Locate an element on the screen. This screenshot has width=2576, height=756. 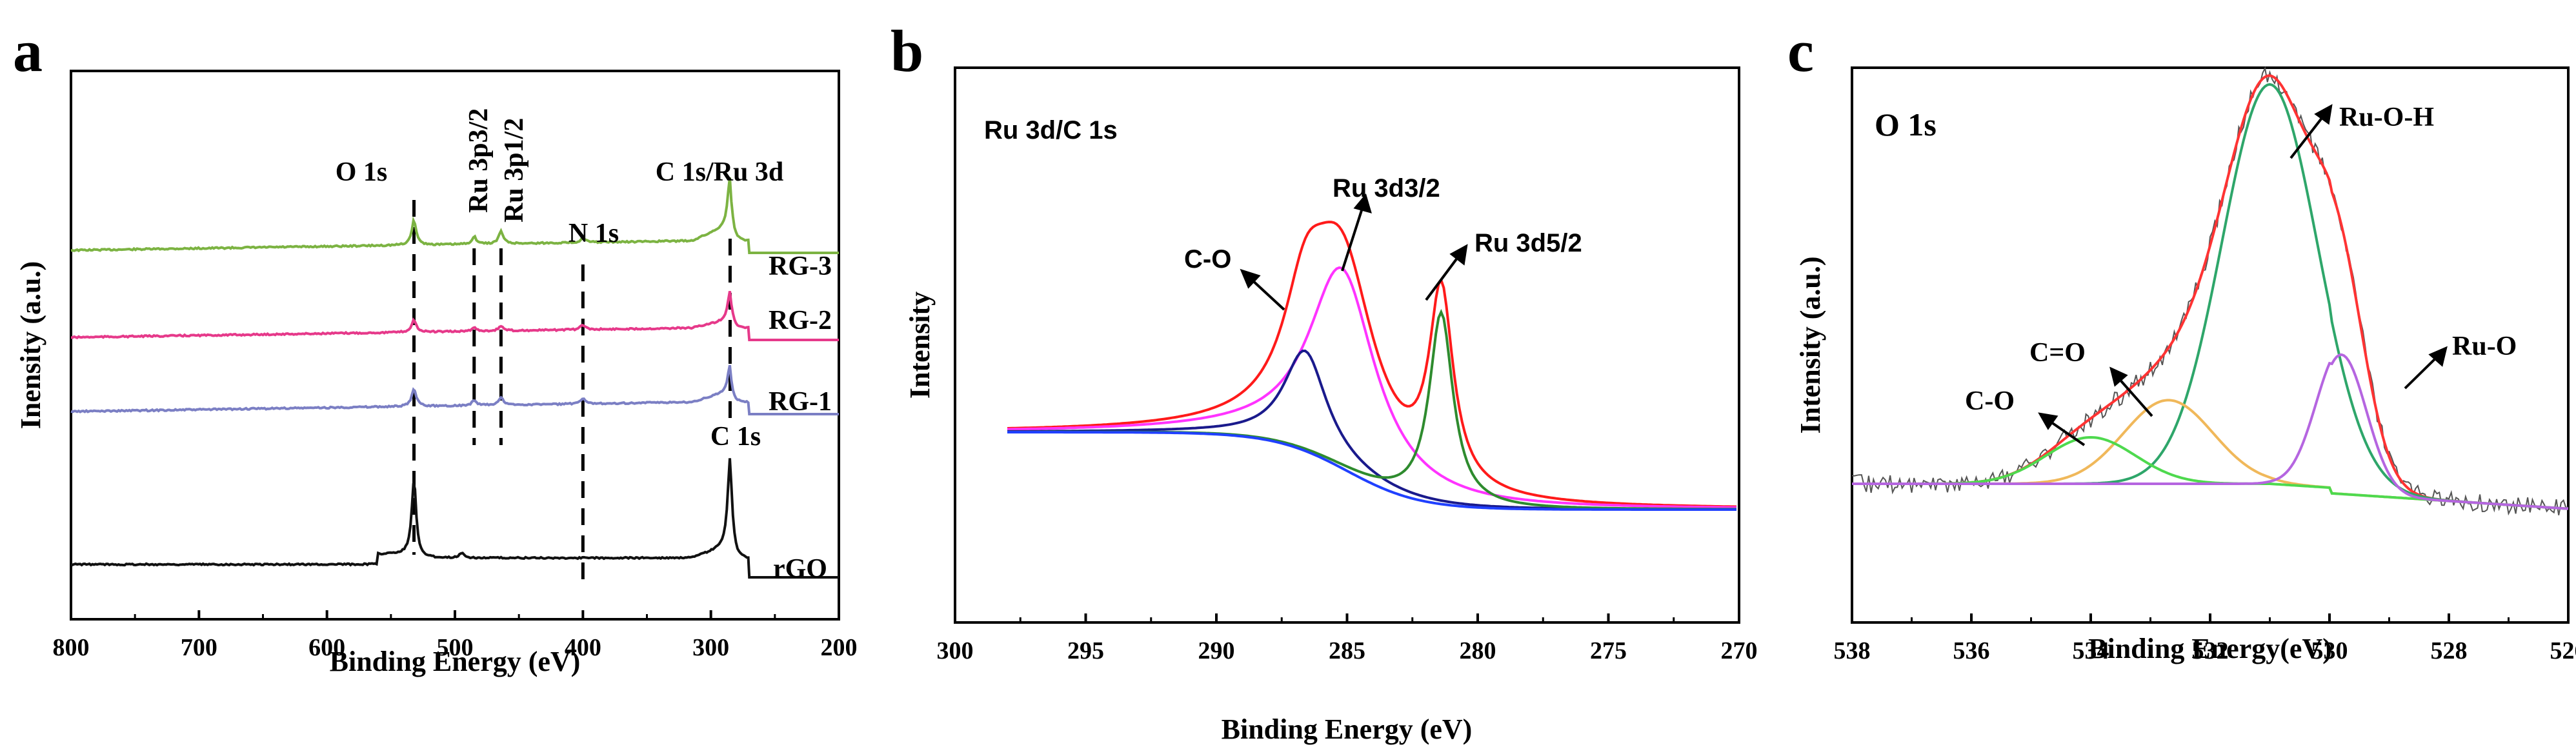
panel-c-tick-label-534: 534 is located at coordinates (2091, 650).